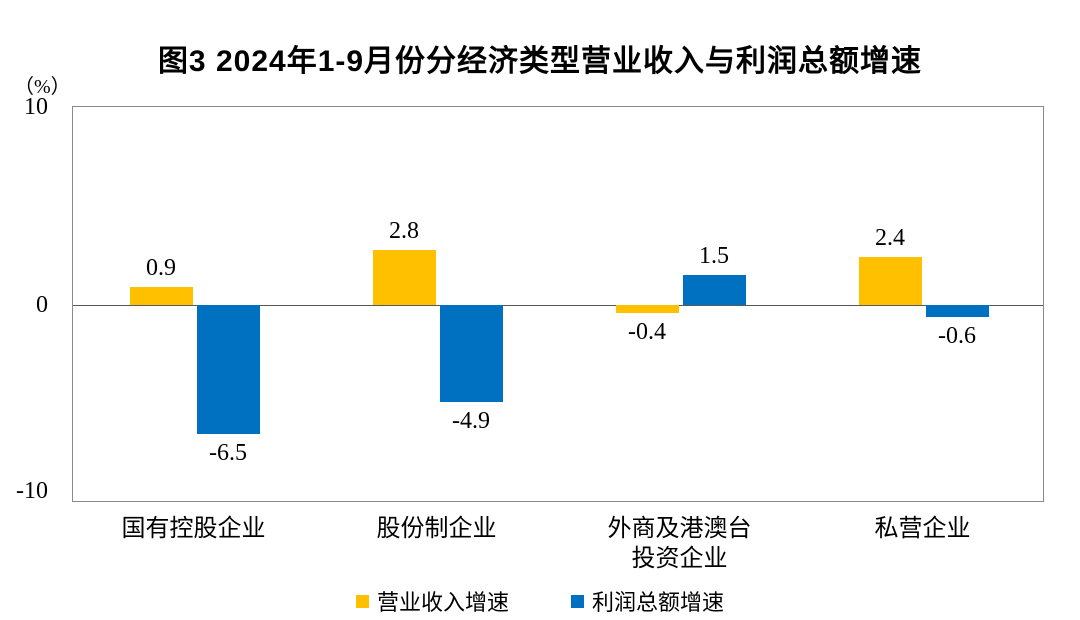  What do you see at coordinates (471, 421) in the screenshot?
I see `data-label-profit-1: -4.9` at bounding box center [471, 421].